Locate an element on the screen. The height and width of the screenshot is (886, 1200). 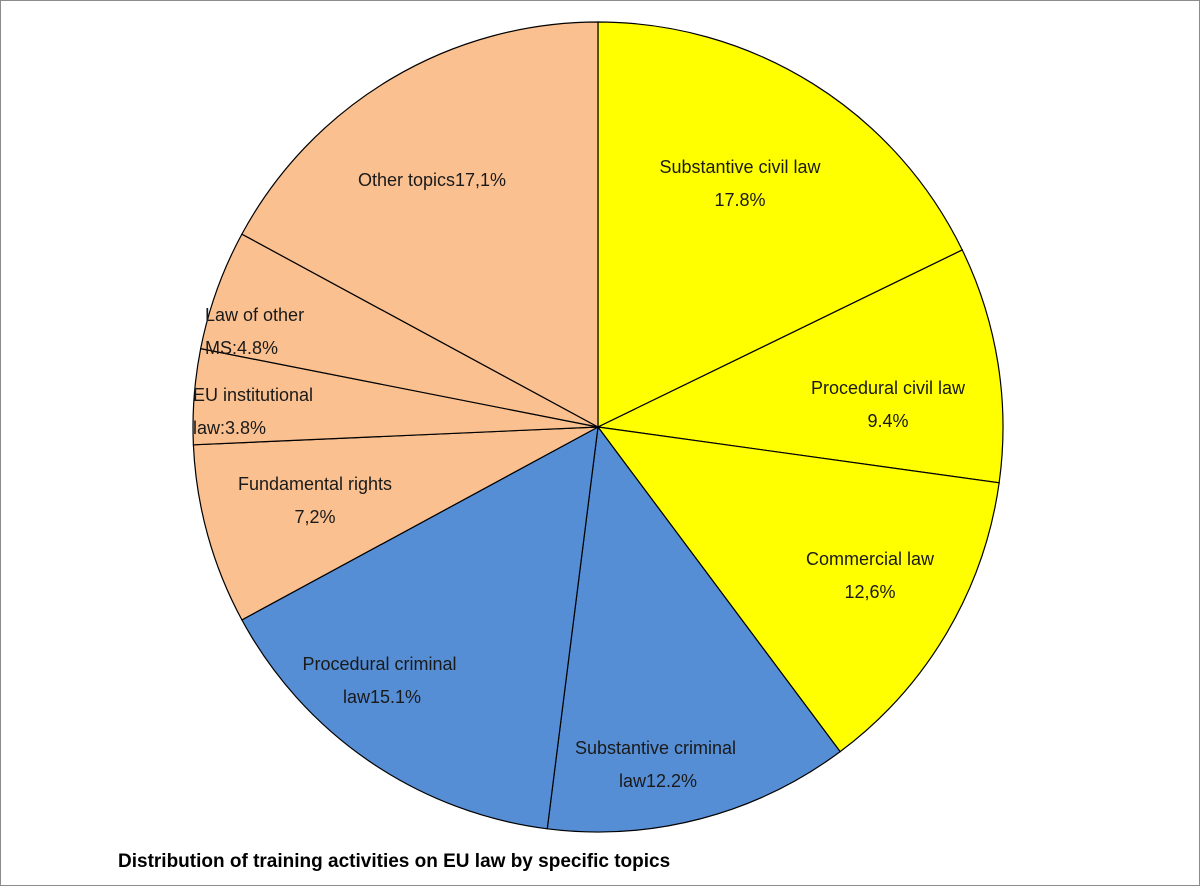
slice-label: Substantive civil law is located at coordinates (740, 167).